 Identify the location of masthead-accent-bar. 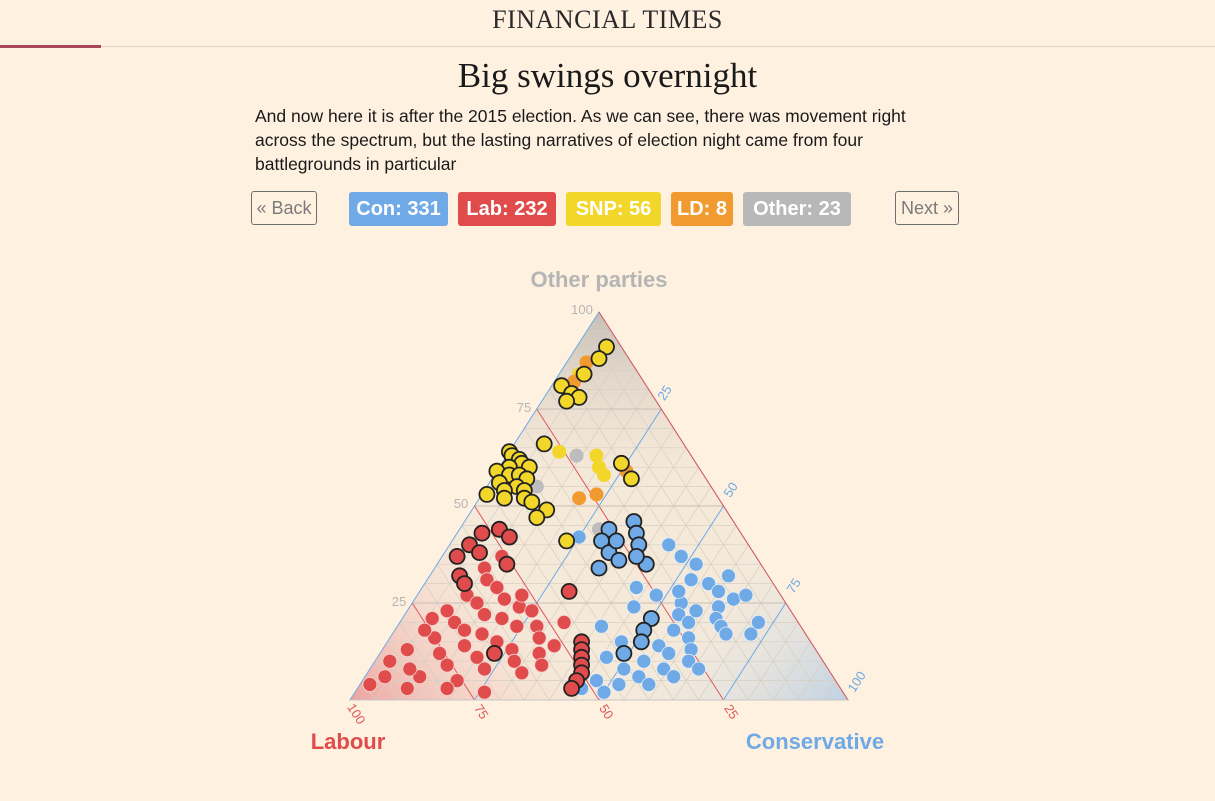
(50, 46).